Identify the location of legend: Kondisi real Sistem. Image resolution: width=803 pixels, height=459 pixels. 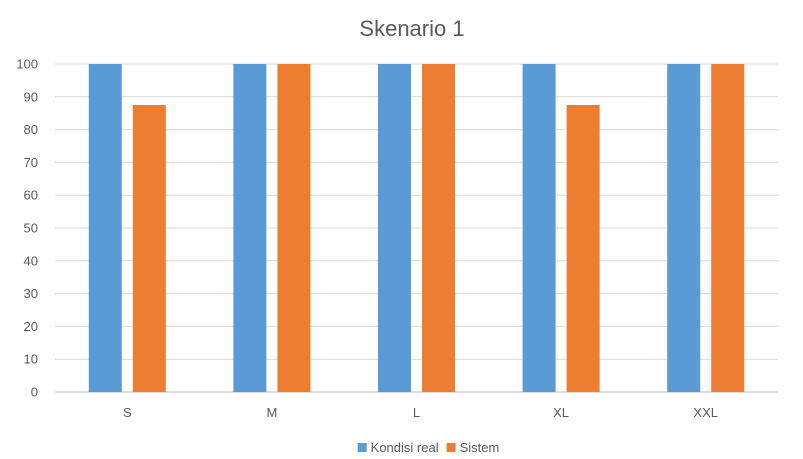
(428, 447).